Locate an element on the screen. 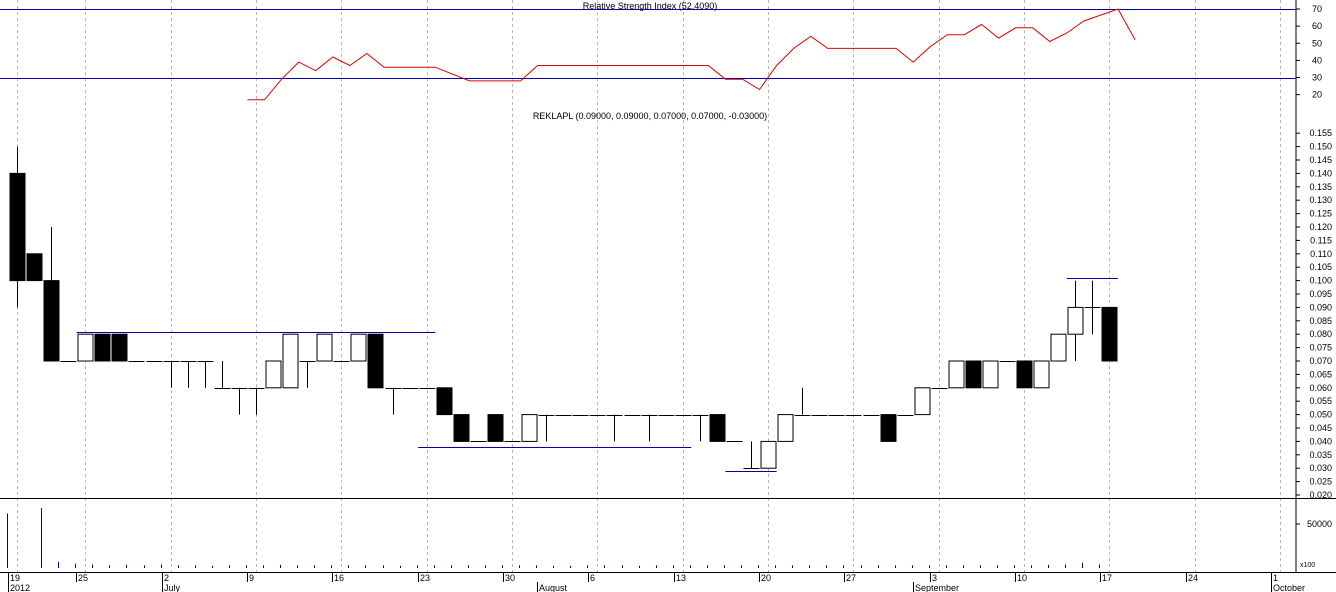 This screenshot has height=592, width=1336. x-day-label: 23 is located at coordinates (425, 578).